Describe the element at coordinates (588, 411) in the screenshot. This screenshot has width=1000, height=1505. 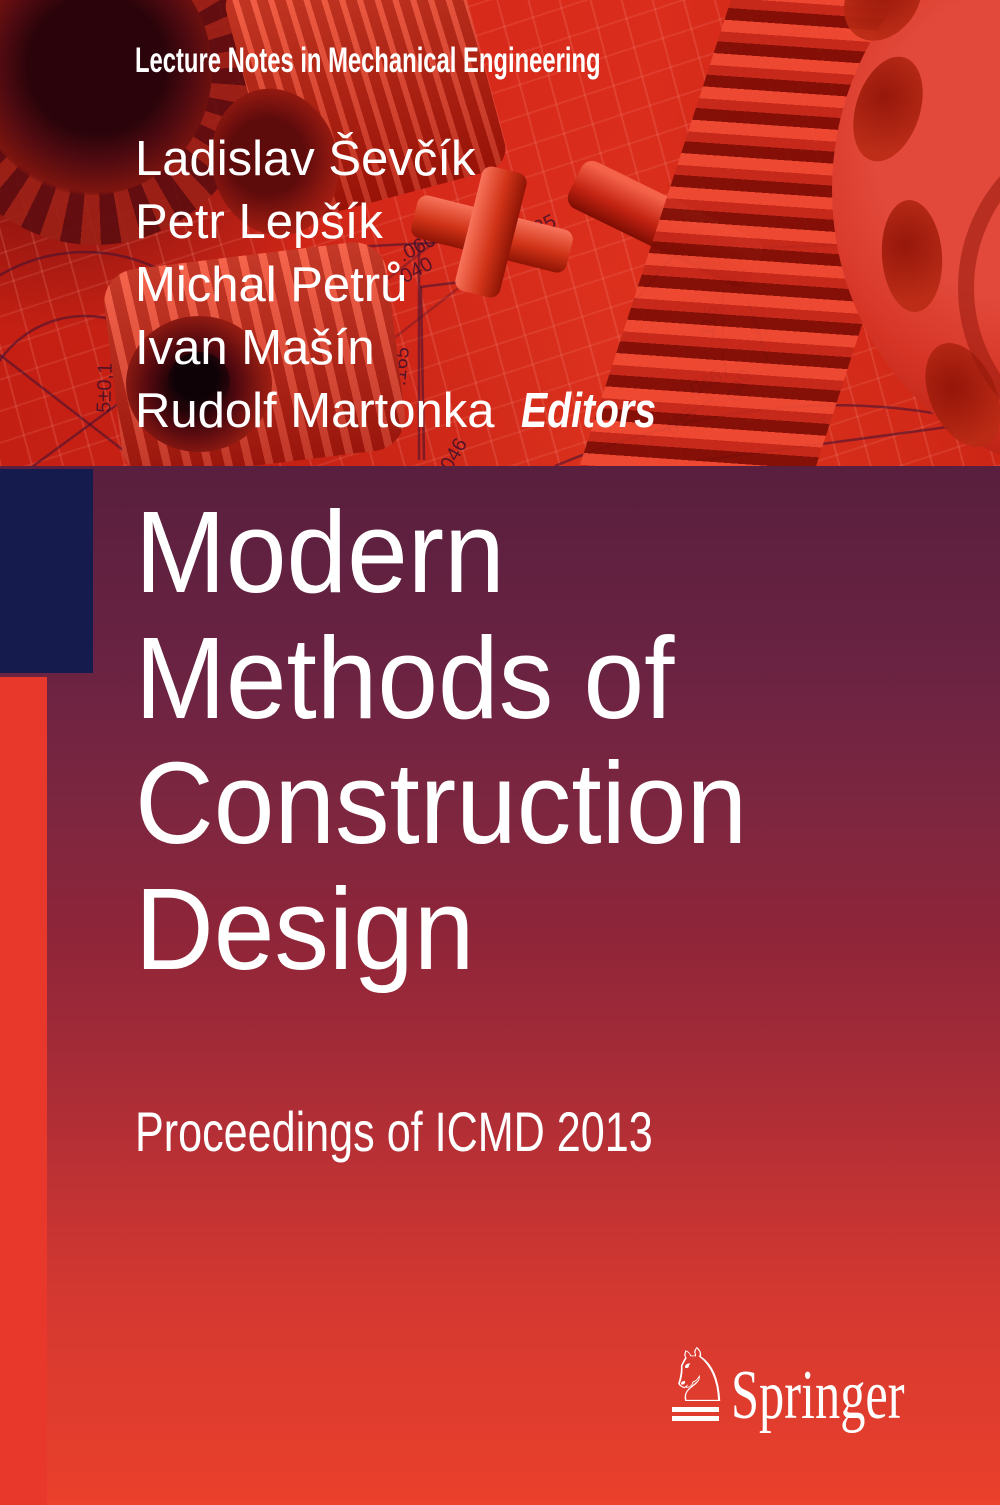
I see `editors-role-label: Editors` at that location.